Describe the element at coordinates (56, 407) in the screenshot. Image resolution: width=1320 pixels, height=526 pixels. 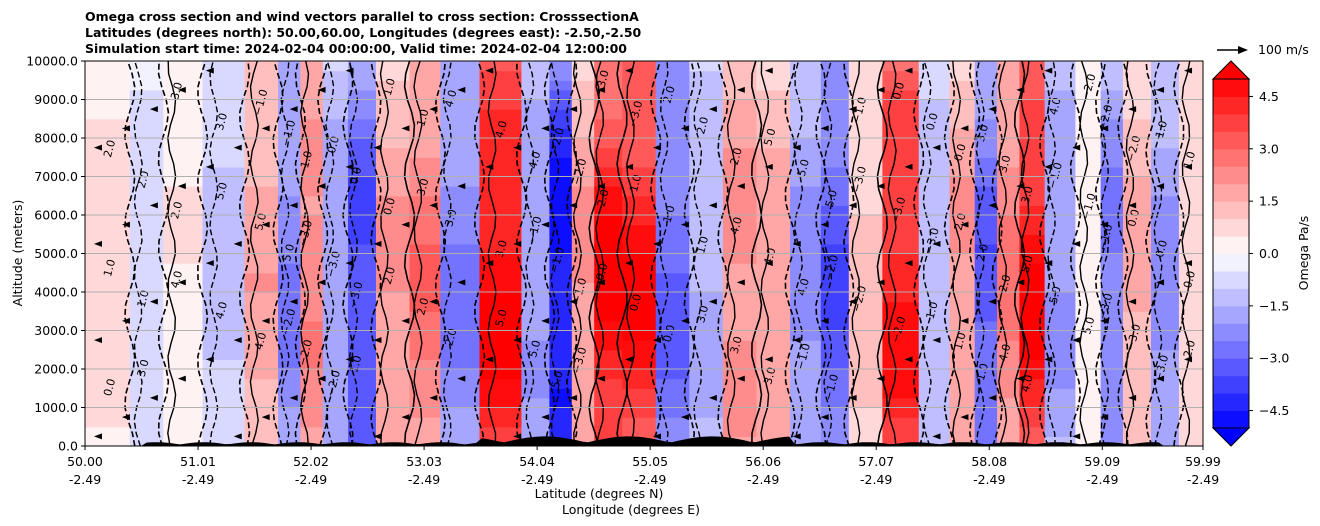
I see `y-tick-label: 1000.0` at that location.